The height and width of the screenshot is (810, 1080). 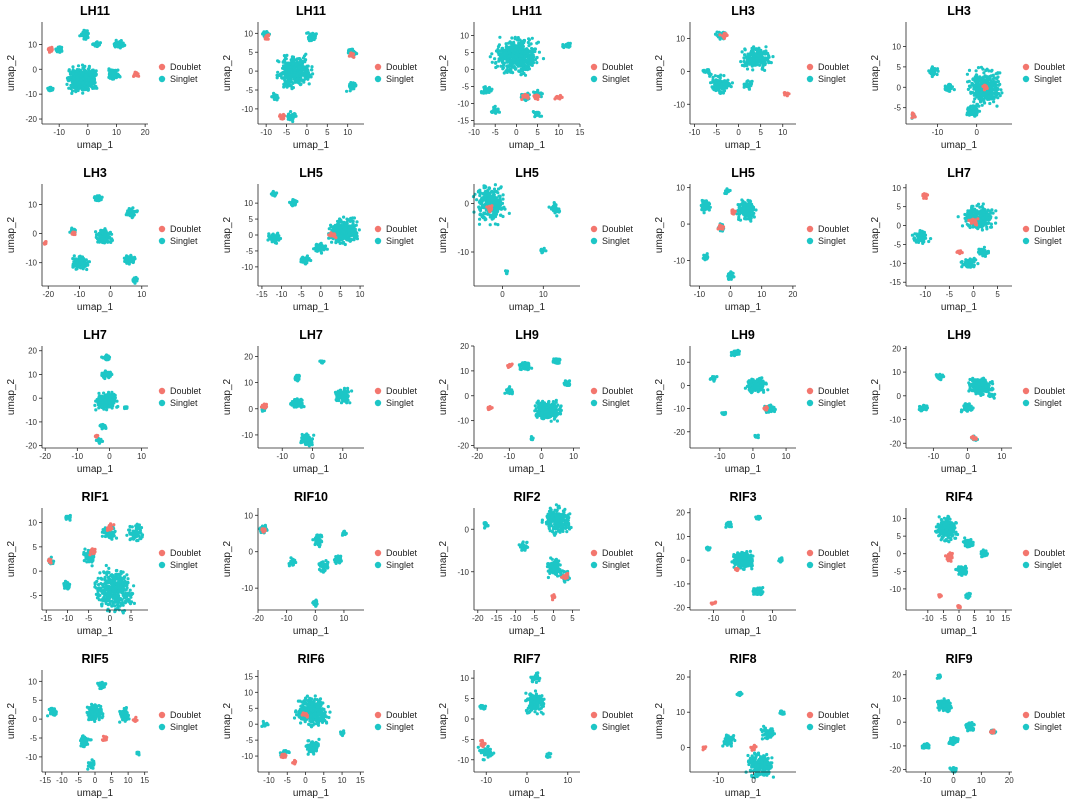 What do you see at coordinates (32, 44) in the screenshot?
I see `y-tick-label: 10` at bounding box center [32, 44].